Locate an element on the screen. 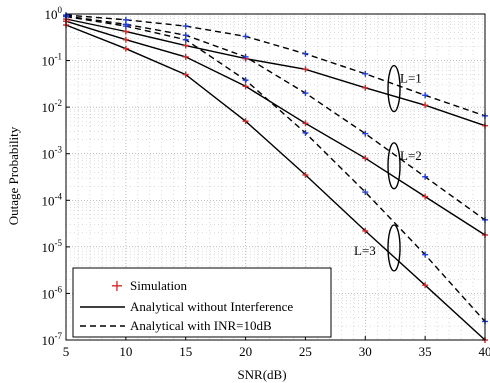 The height and width of the screenshot is (383, 490). x-tick-label: 35 is located at coordinates (425, 351).